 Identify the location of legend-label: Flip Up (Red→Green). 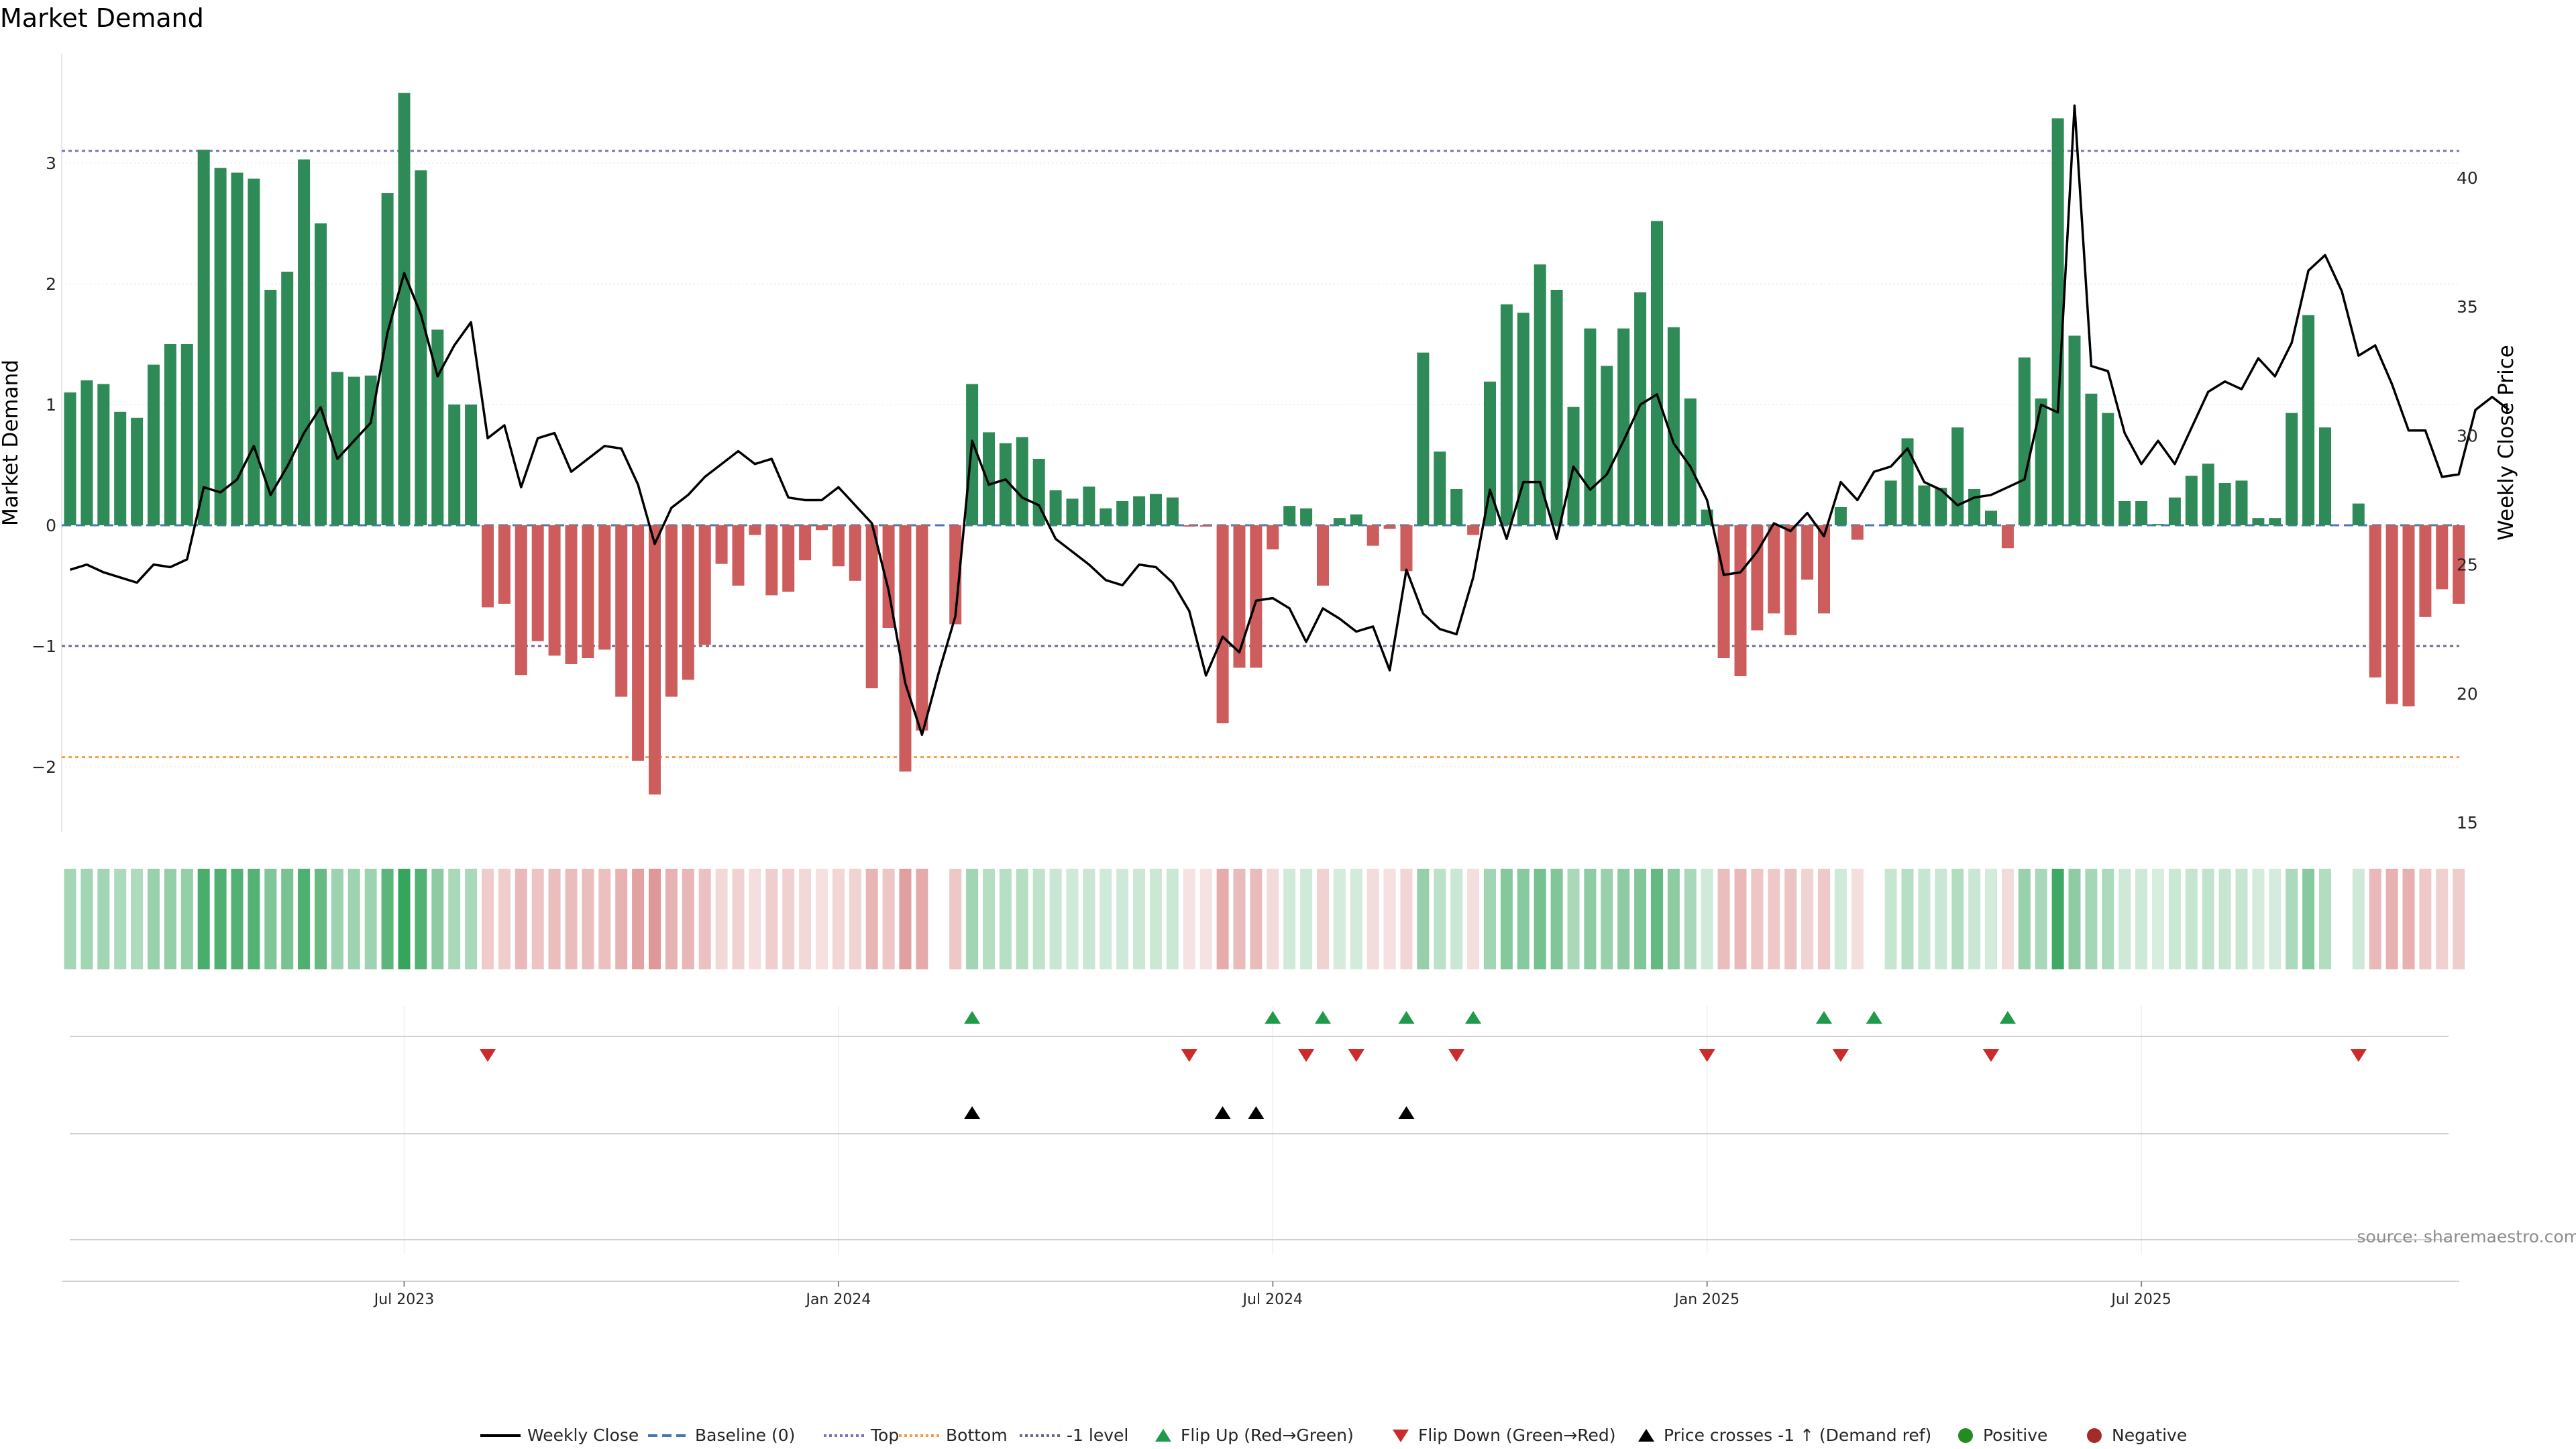
(1267, 1435).